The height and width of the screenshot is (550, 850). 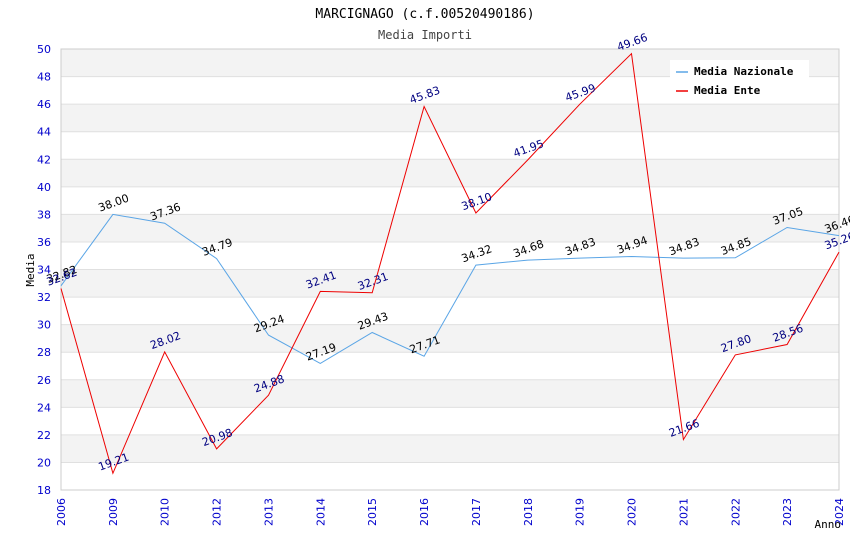 What do you see at coordinates (44, 352) in the screenshot?
I see `y-tick-label: 28` at bounding box center [44, 352].